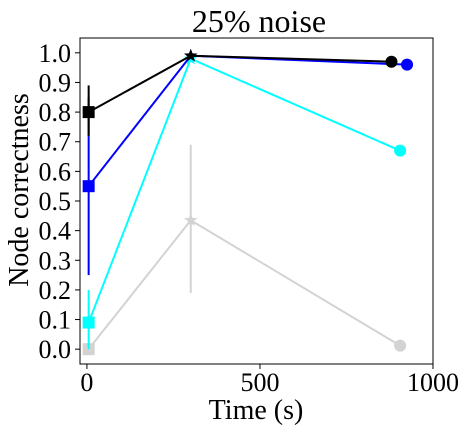 The image size is (469, 437). What do you see at coordinates (55, 112) in the screenshot?
I see `y-tick-label: 0.8` at bounding box center [55, 112].